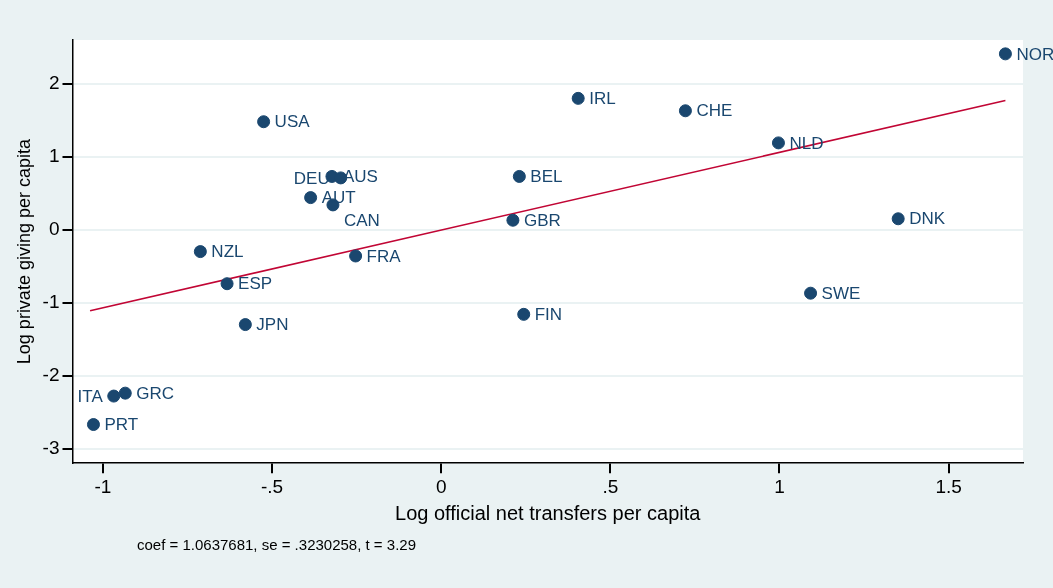 This screenshot has width=1053, height=588. I want to click on y-tick-label: -3, so click(51, 447).